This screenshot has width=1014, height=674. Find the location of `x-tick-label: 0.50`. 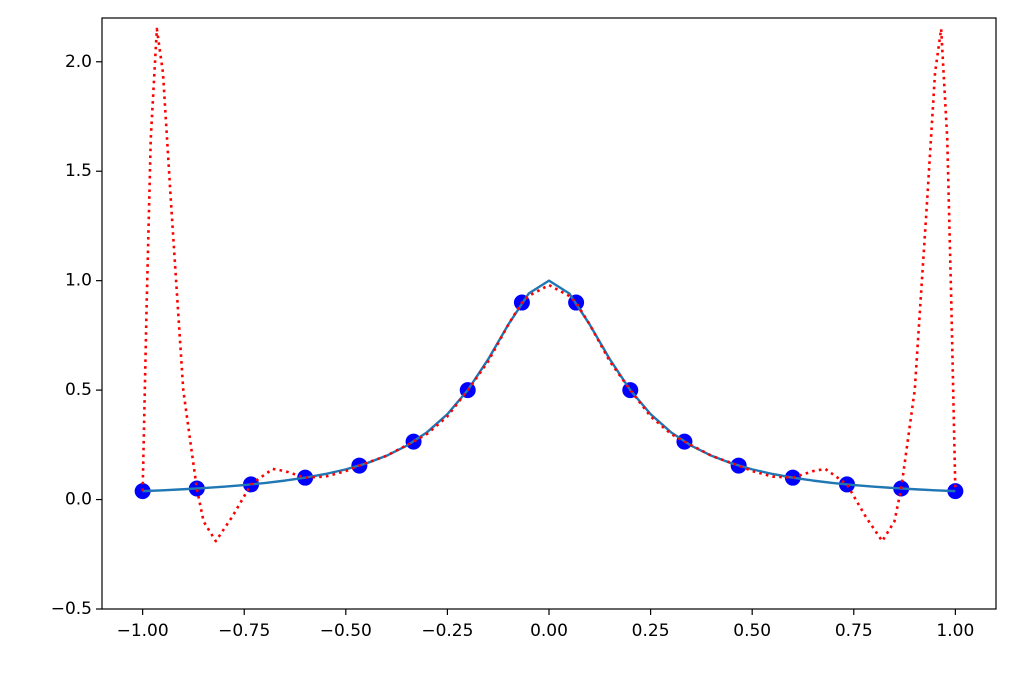

x-tick-label: 0.50 is located at coordinates (752, 631).